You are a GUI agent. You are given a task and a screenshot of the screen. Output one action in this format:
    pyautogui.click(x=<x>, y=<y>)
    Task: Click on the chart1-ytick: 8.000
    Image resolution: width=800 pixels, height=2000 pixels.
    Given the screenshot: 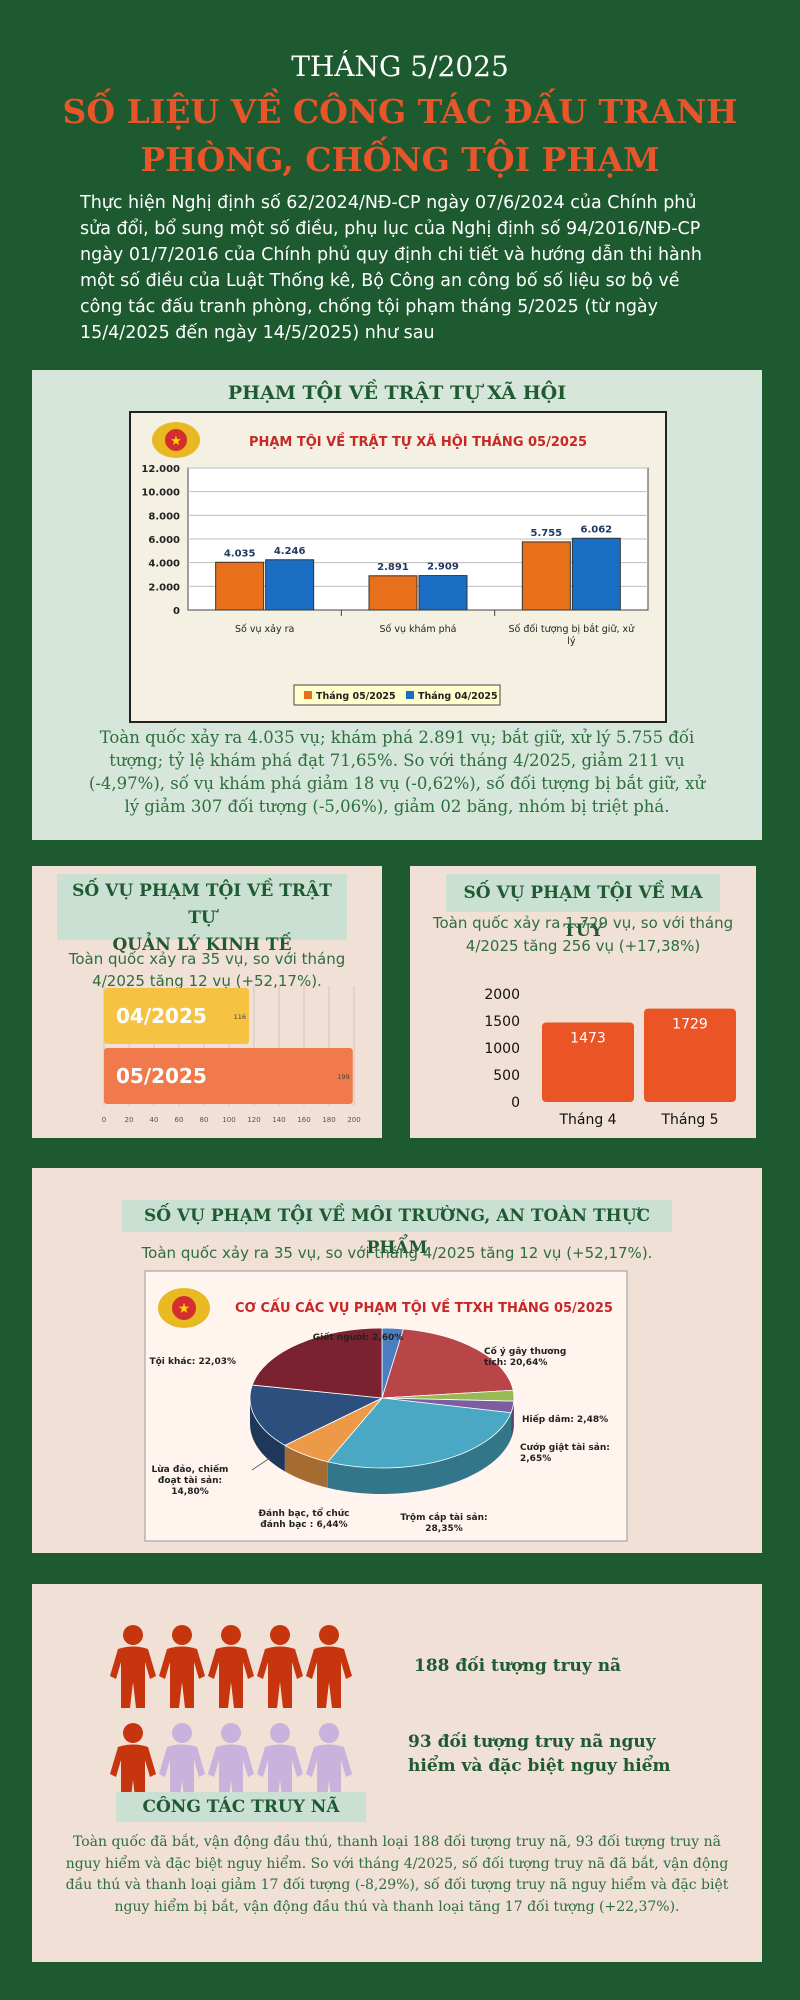 What is the action you would take?
    pyautogui.click(x=164, y=516)
    